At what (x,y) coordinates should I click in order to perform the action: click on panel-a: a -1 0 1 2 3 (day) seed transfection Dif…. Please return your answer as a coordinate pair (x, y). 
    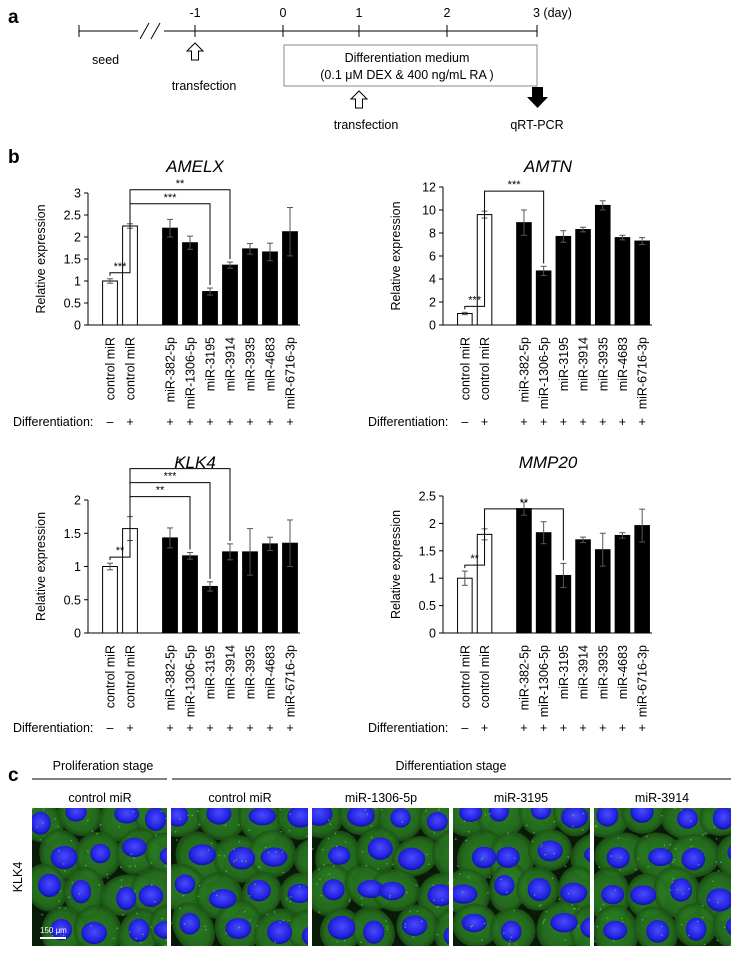
    Looking at the image, I should click on (290, 69).